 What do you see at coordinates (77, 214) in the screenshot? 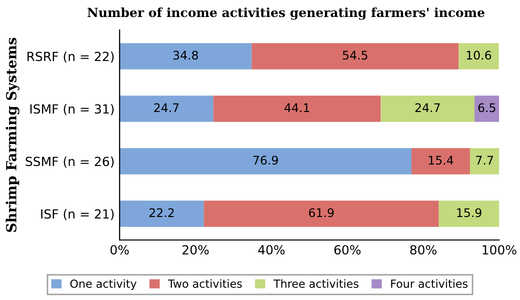
I see `y-tick-label: ISF (n = 21)` at bounding box center [77, 214].